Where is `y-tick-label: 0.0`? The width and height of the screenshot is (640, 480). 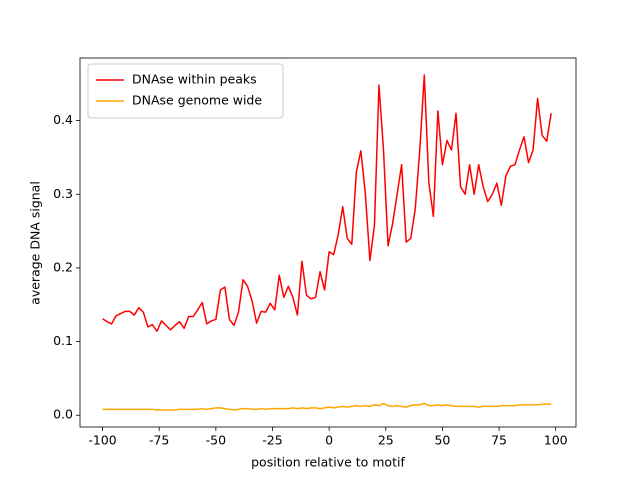
y-tick-label: 0.0 is located at coordinates (63, 414).